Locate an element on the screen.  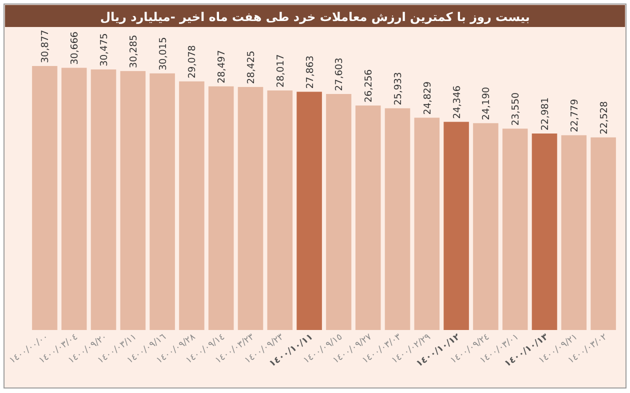
data-label: 30,666 is located at coordinates (75, 48).